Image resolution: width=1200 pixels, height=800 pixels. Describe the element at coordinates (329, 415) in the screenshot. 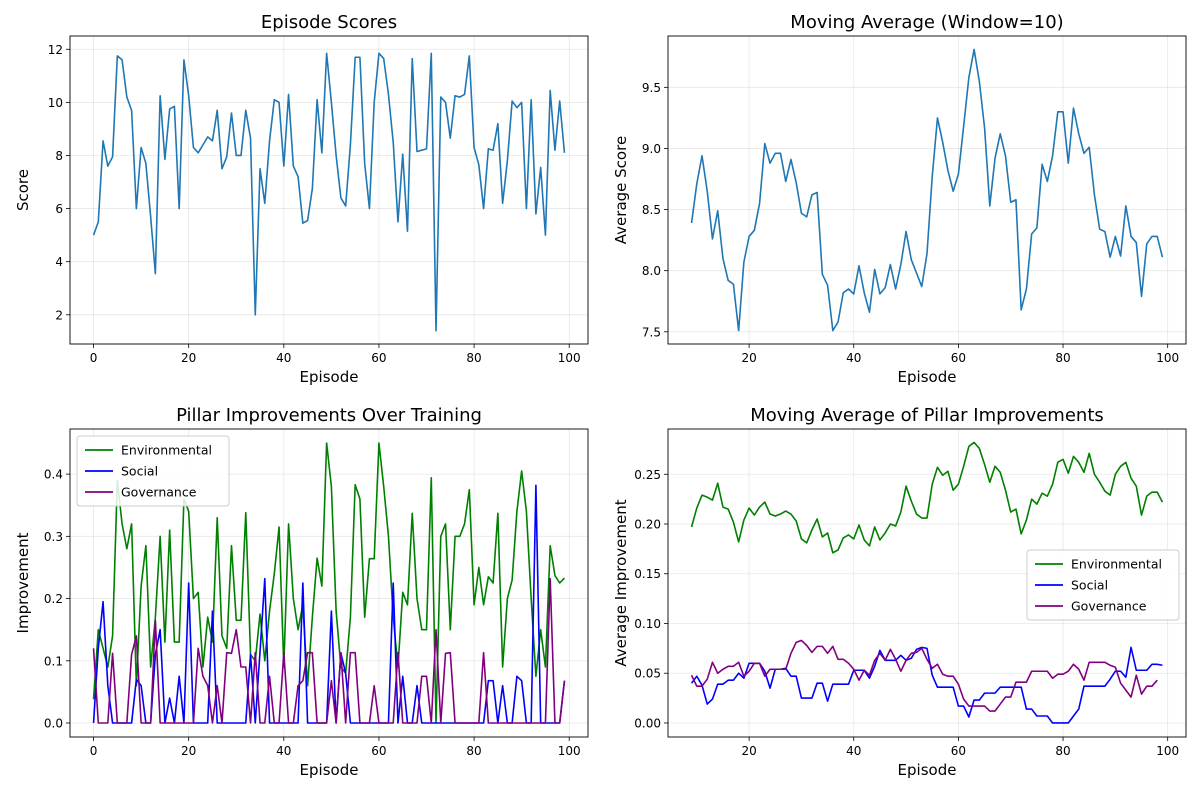

I see `chart-title: Pillar Improvements Over Training` at that location.